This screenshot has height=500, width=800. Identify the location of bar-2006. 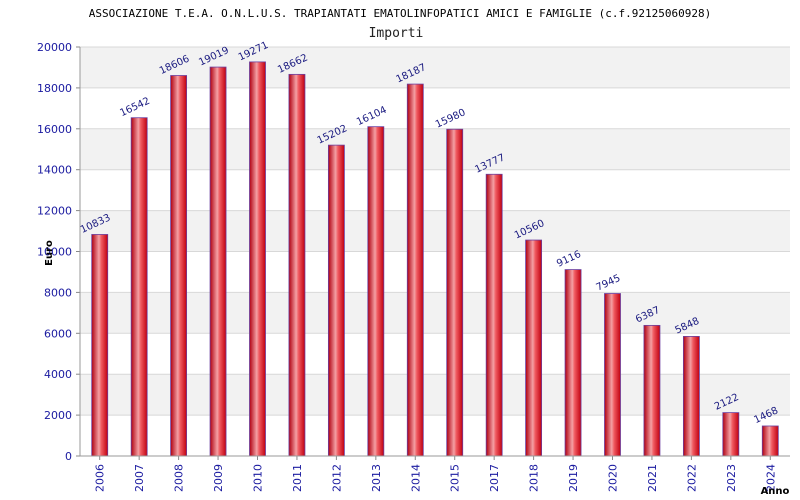
(100, 345).